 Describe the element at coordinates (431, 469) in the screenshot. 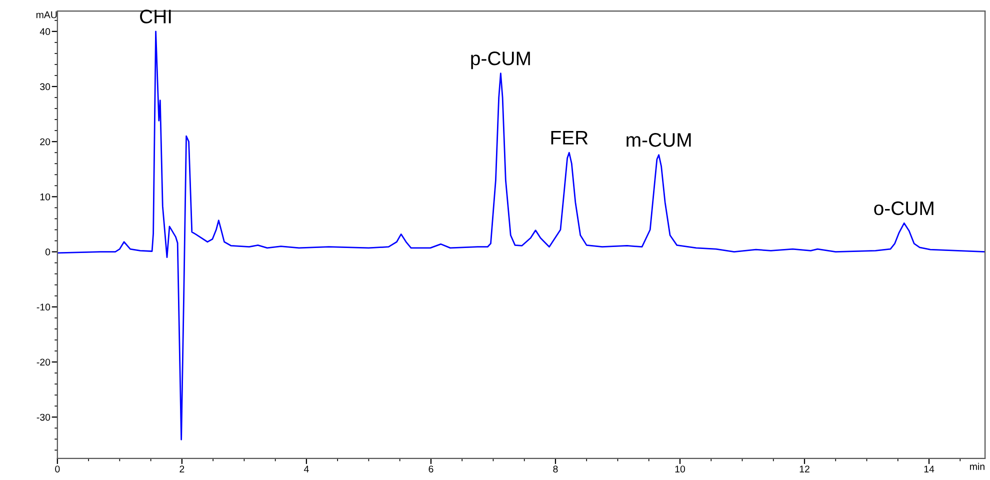

I see `x-tick-label: 6` at that location.